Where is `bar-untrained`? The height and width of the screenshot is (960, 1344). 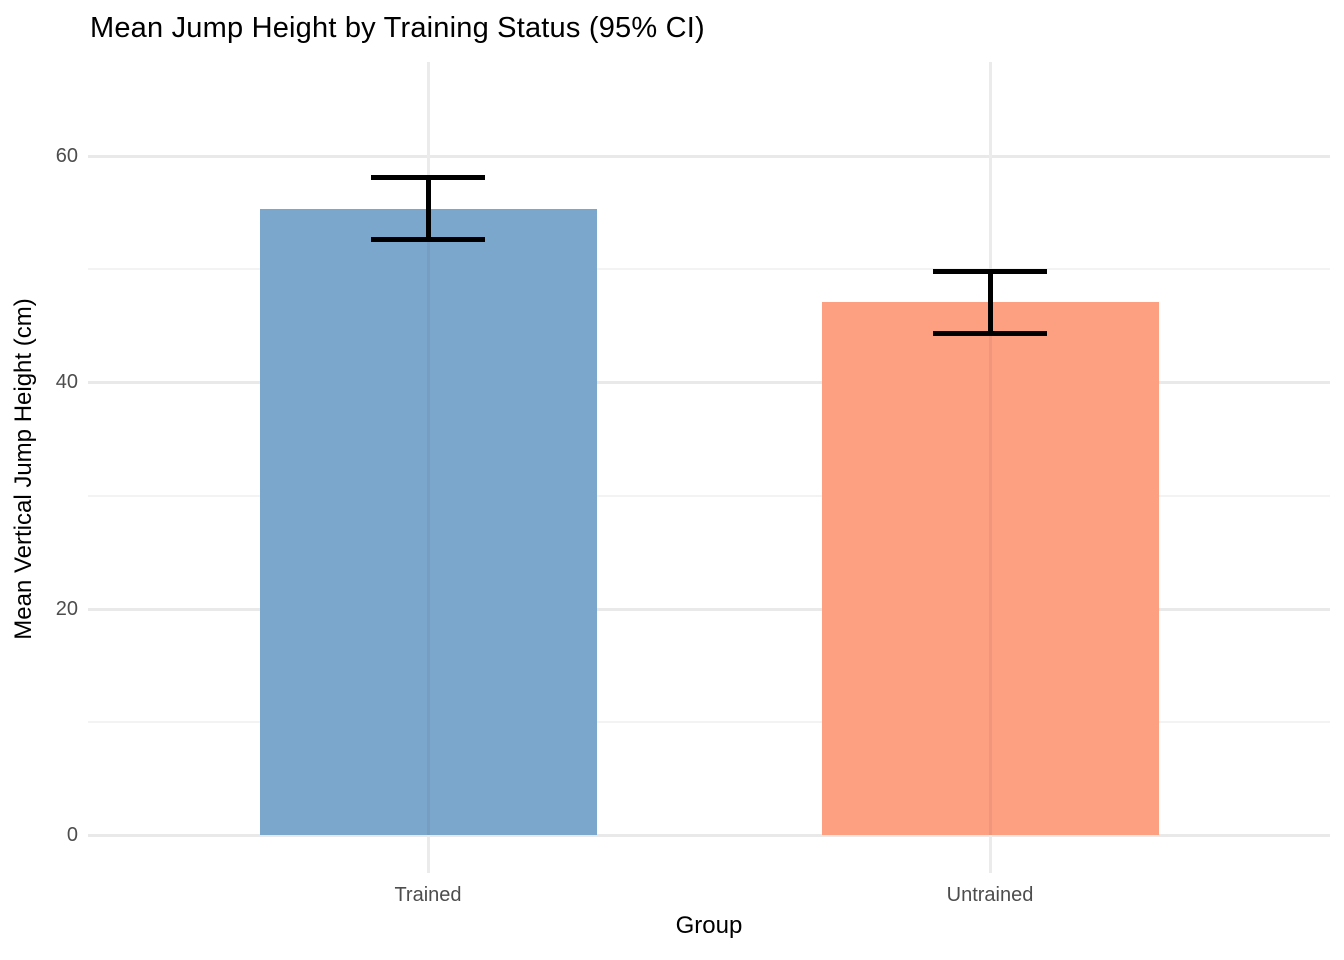 bar-untrained is located at coordinates (990, 568).